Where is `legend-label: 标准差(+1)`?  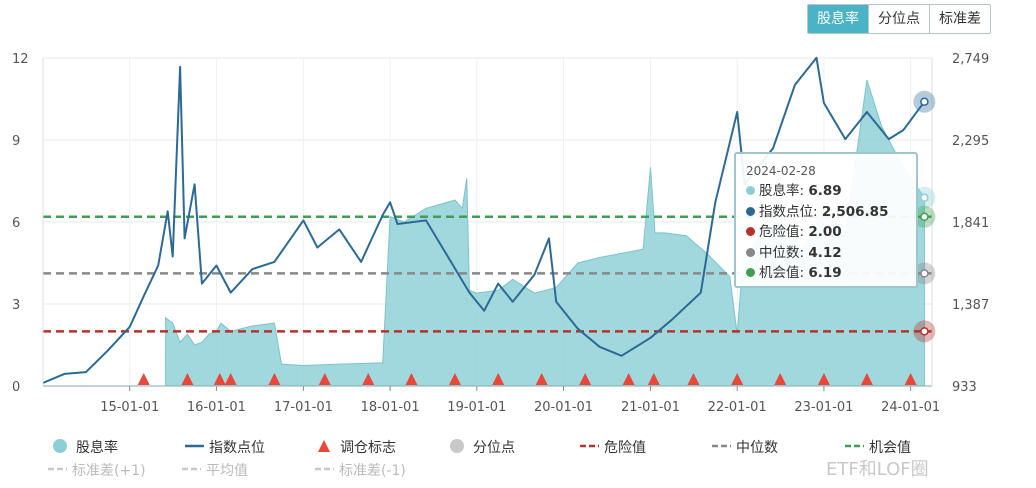
legend-label: 标准差(+1) is located at coordinates (109, 471).